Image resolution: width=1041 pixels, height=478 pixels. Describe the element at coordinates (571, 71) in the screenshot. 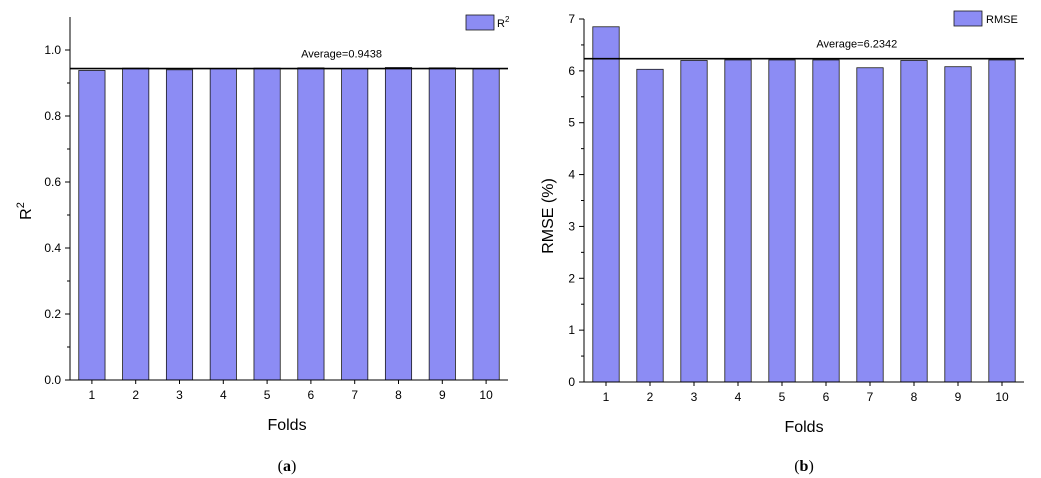

I see `y-tick-label: 6` at that location.